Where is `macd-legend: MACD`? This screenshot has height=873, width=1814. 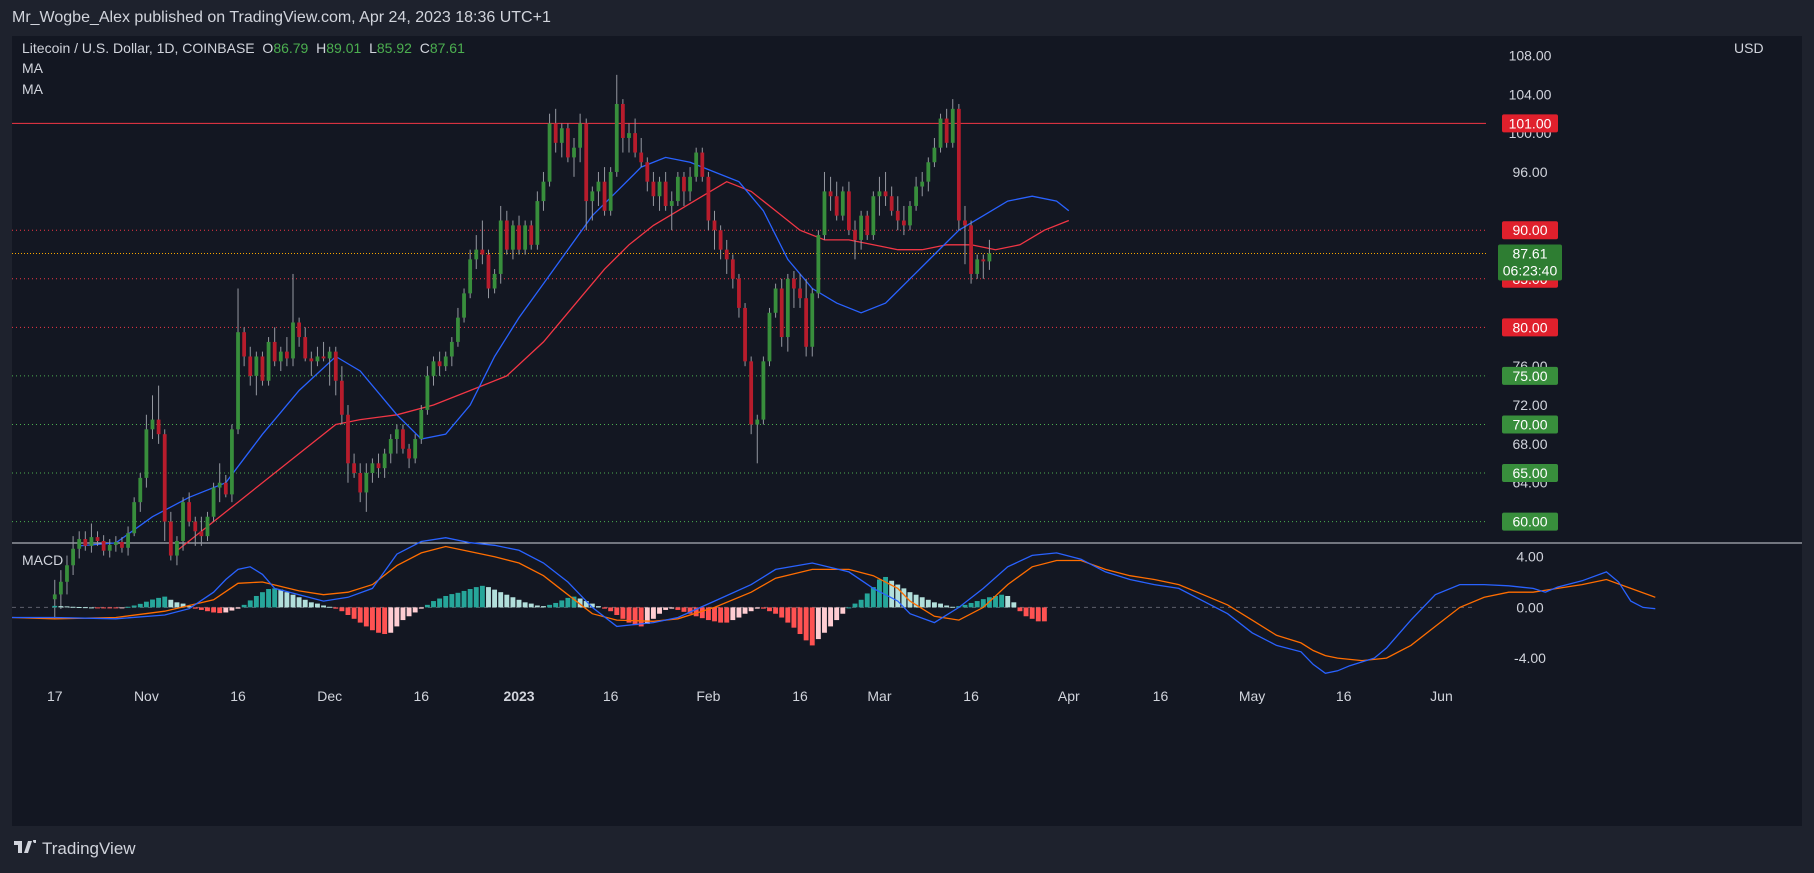
macd-legend: MACD is located at coordinates (43, 560).